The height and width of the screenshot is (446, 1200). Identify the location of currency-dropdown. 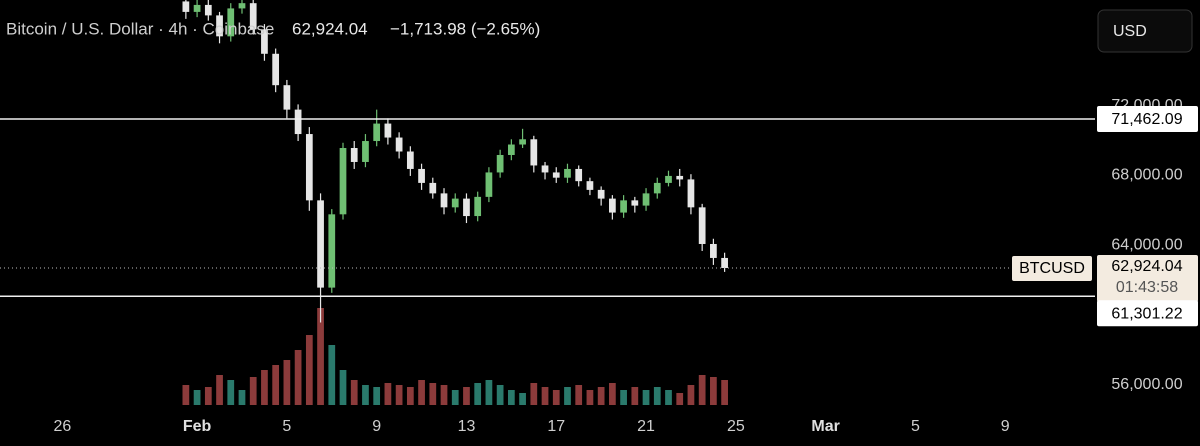
(1145, 31).